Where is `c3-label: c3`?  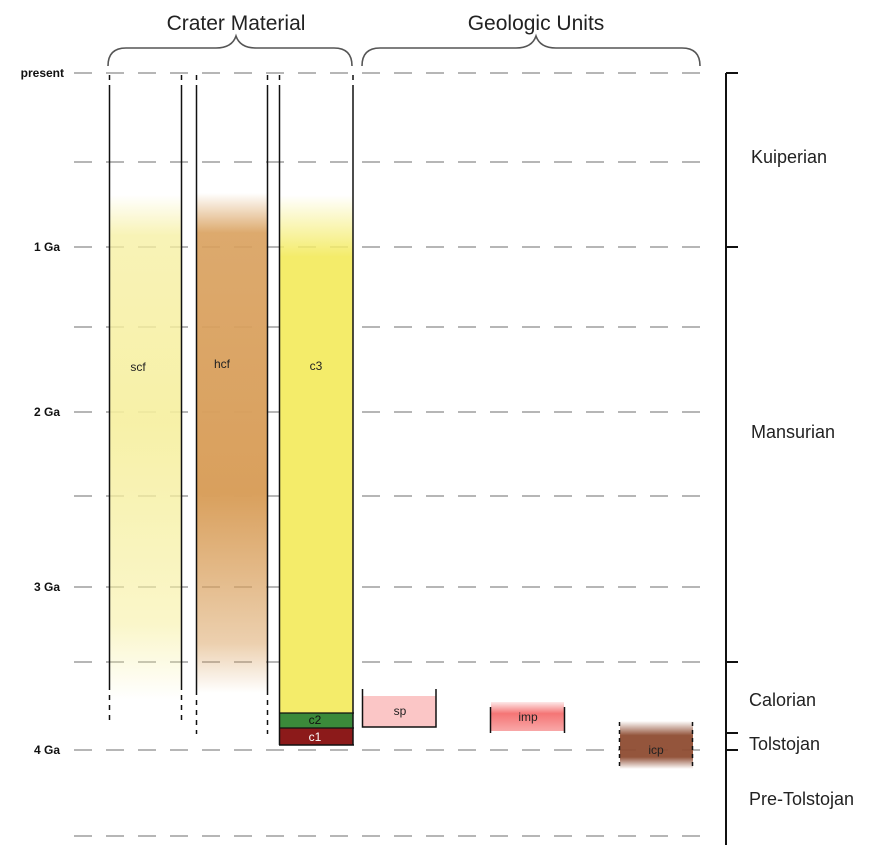
c3-label: c3 is located at coordinates (316, 366).